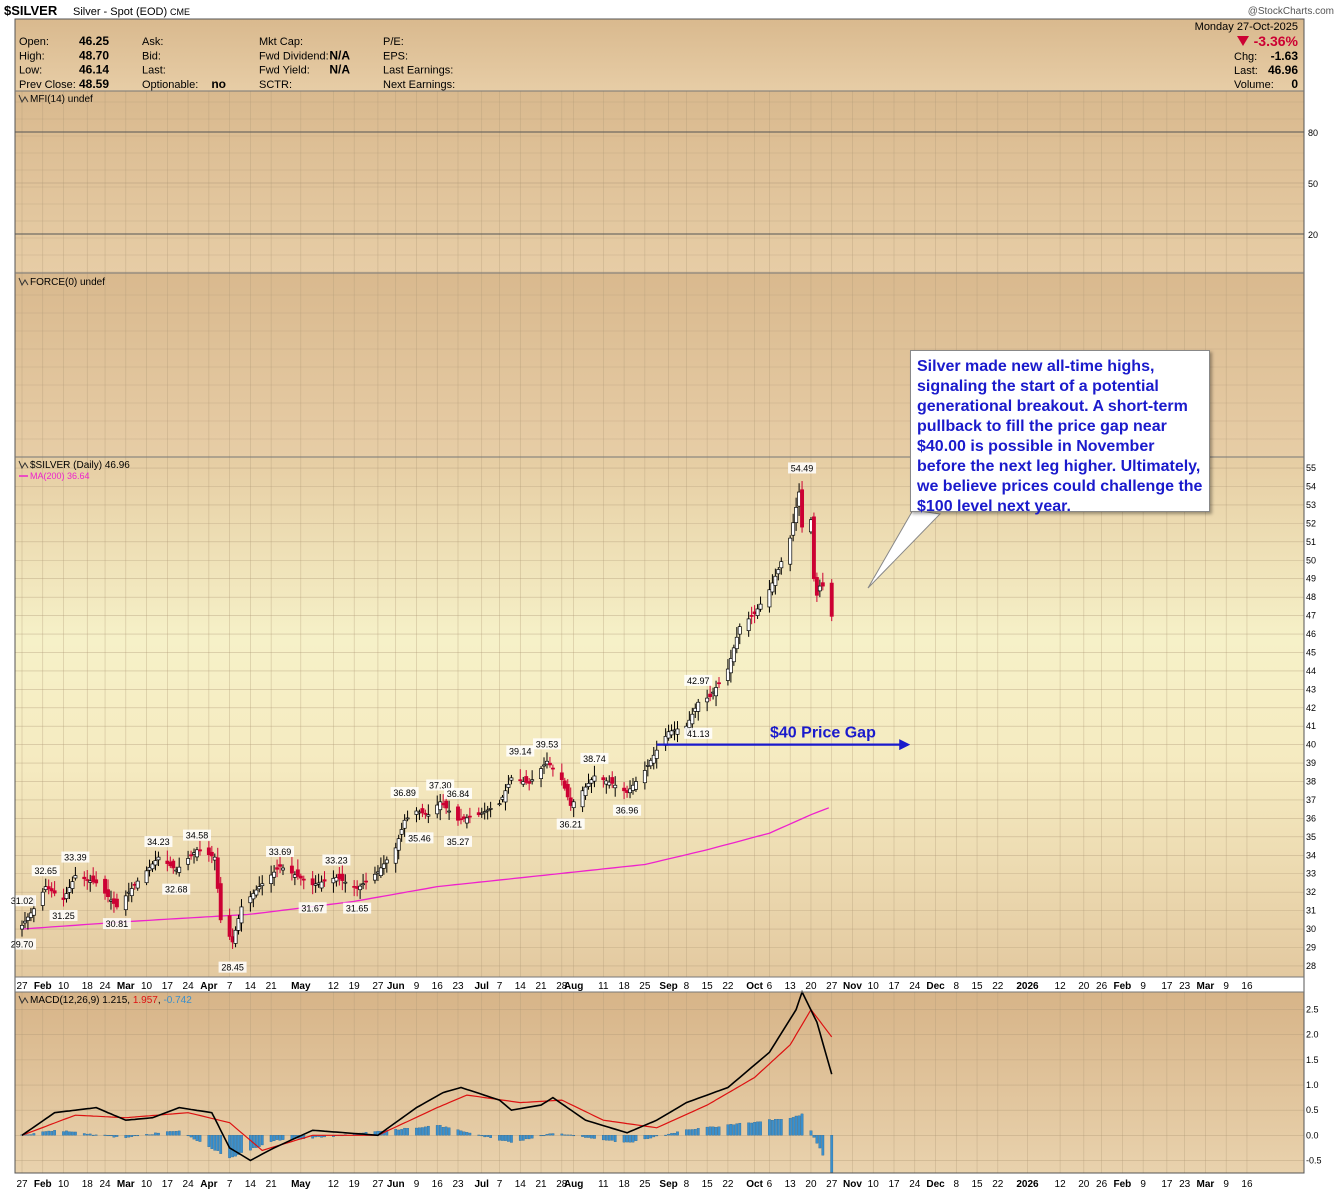 This screenshot has height=1197, width=1340. What do you see at coordinates (22, 945) in the screenshot?
I see `callout-label: 29.70` at bounding box center [22, 945].